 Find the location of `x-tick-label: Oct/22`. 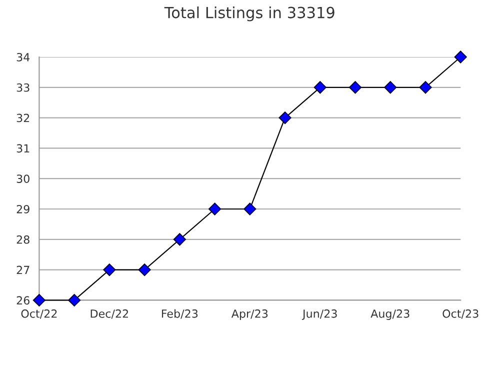

x-tick-label: Oct/22 is located at coordinates (39, 314).